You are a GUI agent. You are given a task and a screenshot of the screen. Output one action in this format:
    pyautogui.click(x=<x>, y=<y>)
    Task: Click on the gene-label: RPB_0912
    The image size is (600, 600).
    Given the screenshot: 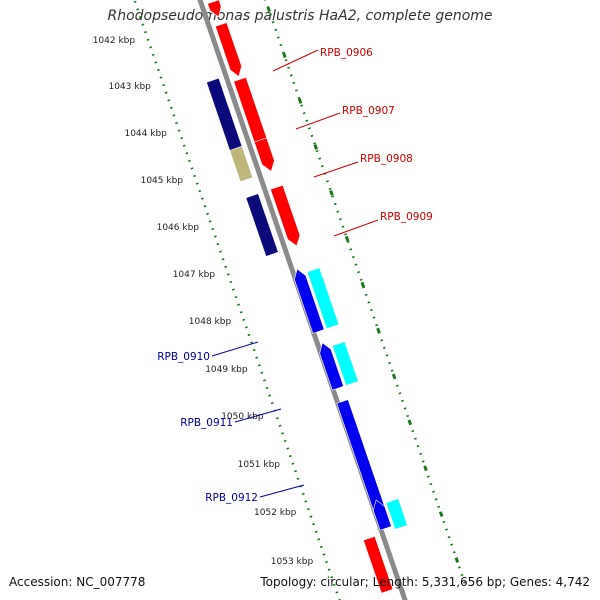 What is the action you would take?
    pyautogui.click(x=231, y=498)
    